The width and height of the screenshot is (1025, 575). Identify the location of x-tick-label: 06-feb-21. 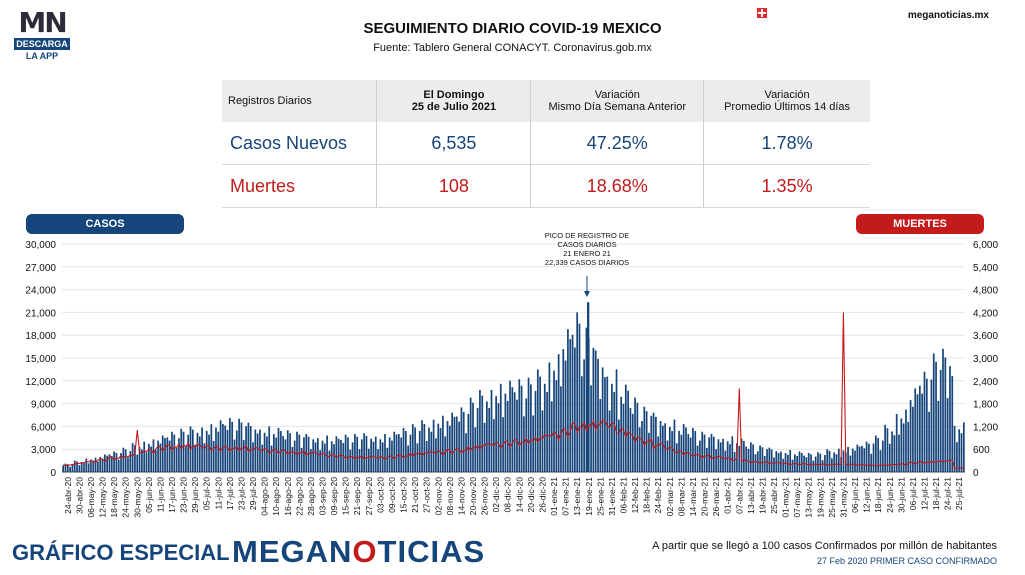
(623, 495).